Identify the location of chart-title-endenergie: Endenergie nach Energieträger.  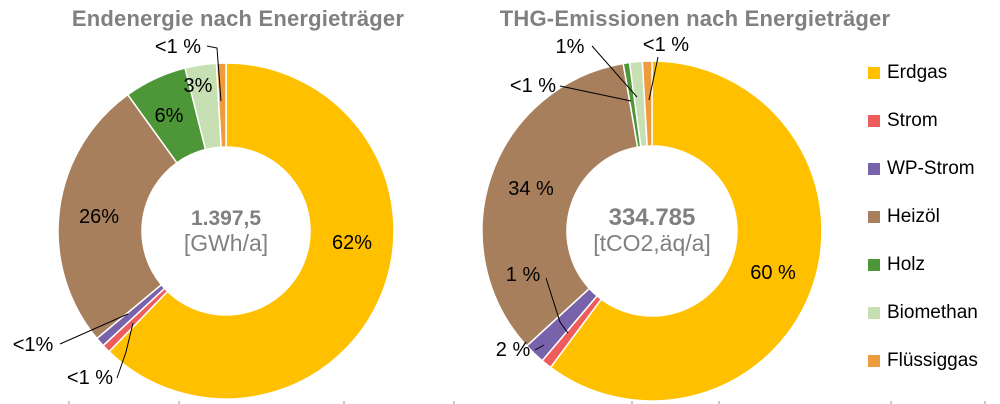
(238, 18).